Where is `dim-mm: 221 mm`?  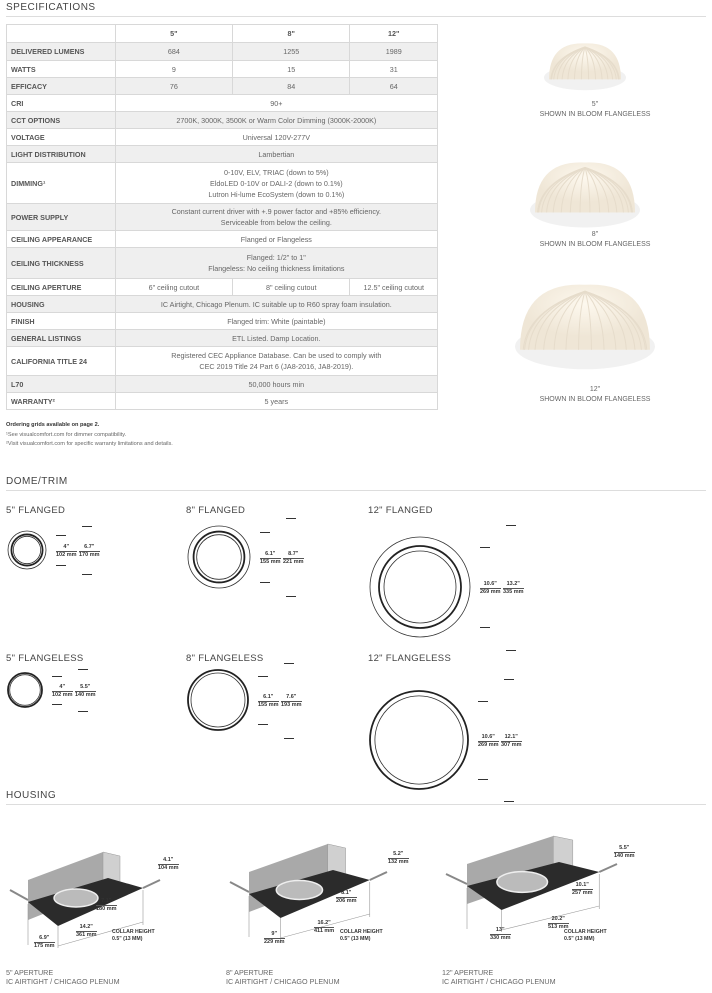
dim-mm: 221 mm is located at coordinates (293, 562).